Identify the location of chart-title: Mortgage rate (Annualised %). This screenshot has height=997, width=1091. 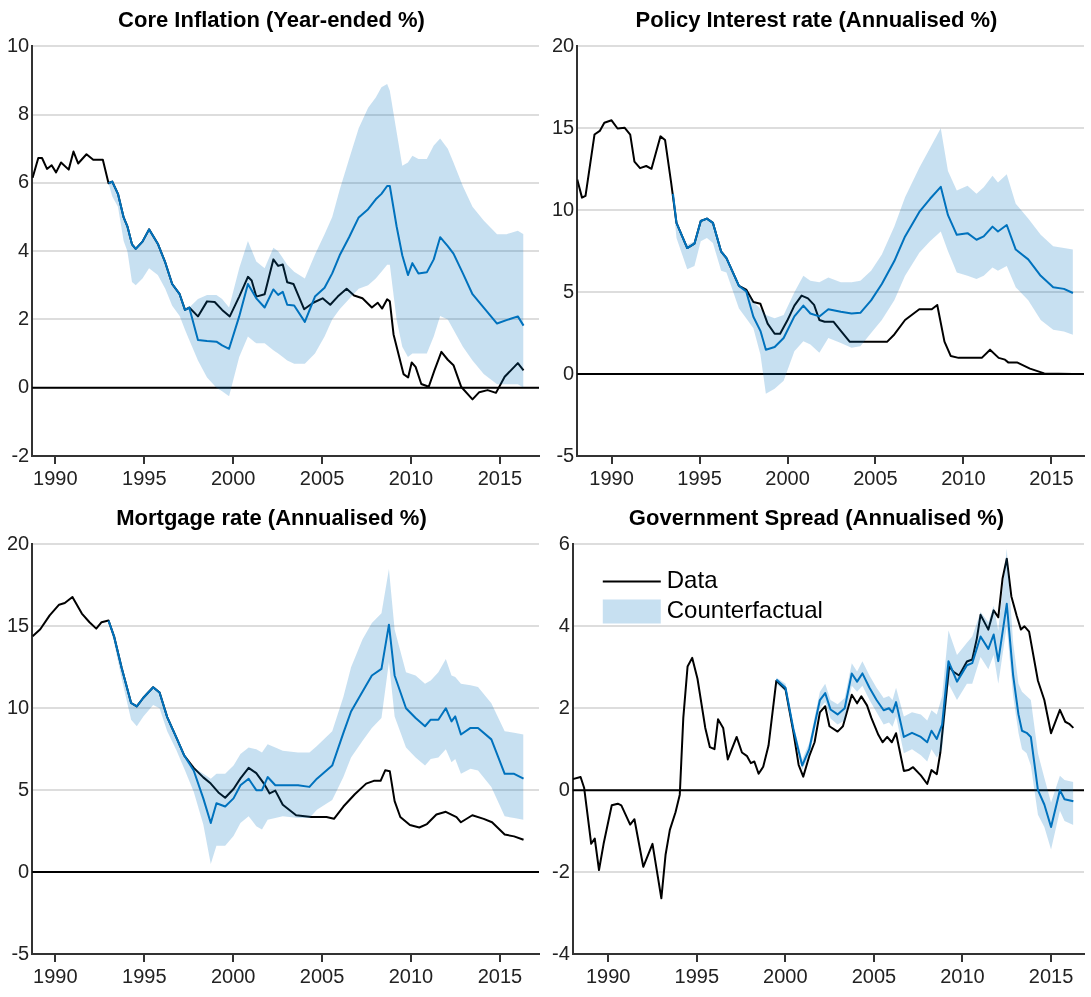
(271, 518).